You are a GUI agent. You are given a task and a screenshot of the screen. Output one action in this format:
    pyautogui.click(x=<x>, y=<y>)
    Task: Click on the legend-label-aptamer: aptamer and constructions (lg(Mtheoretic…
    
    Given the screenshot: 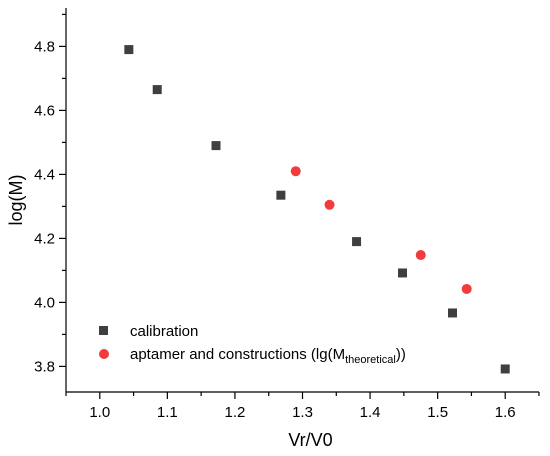 What is the action you would take?
    pyautogui.click(x=268, y=356)
    